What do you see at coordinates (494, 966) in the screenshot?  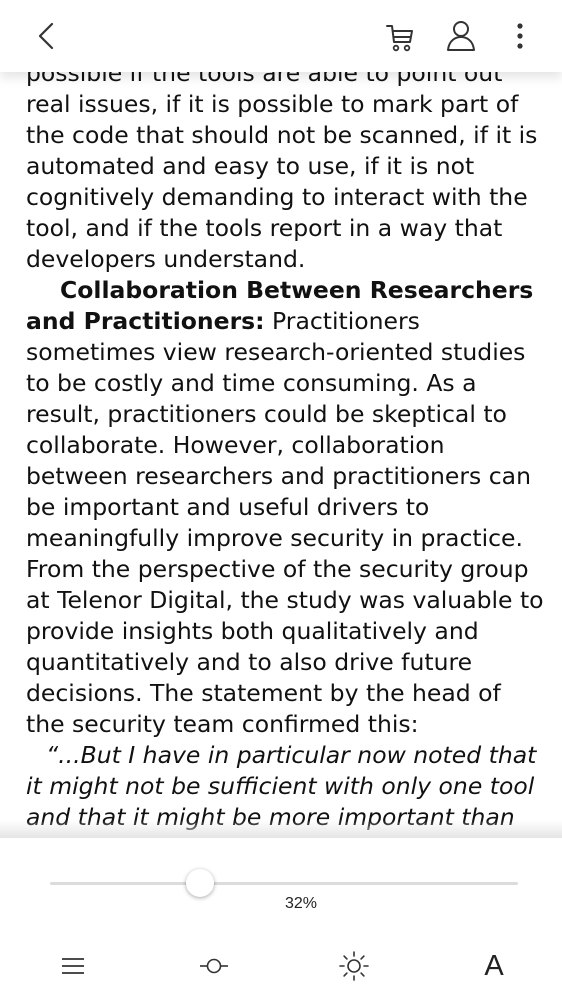 I see `font-settings-button: A` at bounding box center [494, 966].